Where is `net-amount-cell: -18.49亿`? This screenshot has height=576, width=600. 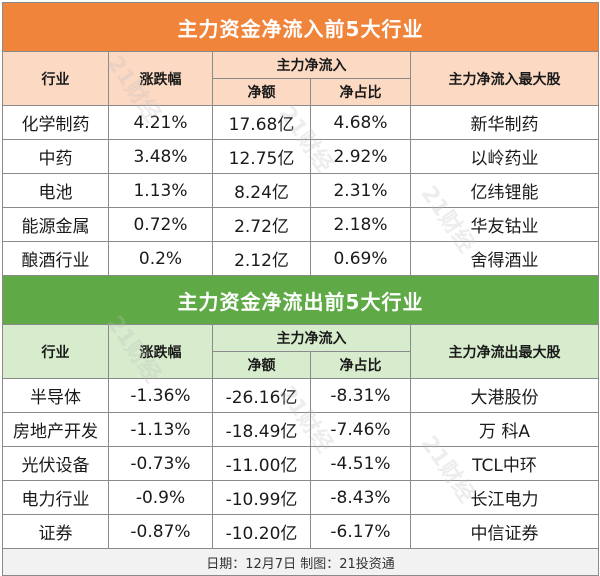 net-amount-cell: -18.49亿 is located at coordinates (261, 429).